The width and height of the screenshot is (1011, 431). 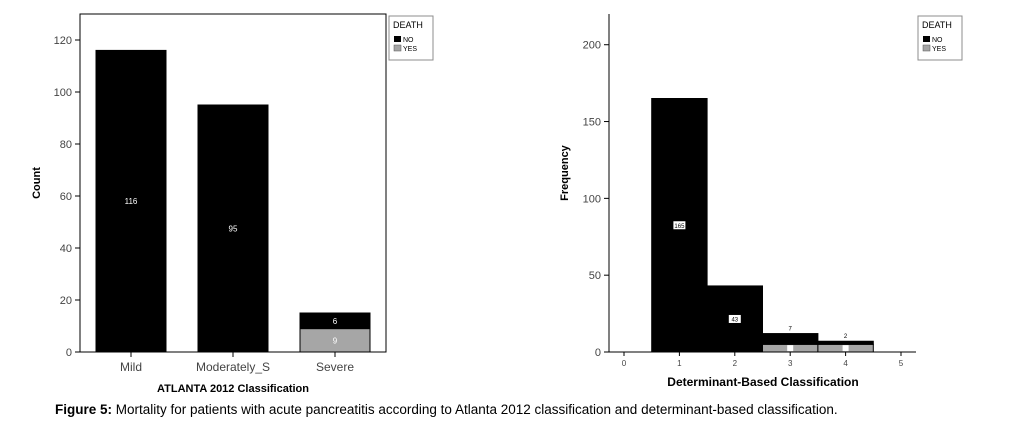 What do you see at coordinates (592, 123) in the screenshot?
I see `y-tick-label: 150` at bounding box center [592, 123].